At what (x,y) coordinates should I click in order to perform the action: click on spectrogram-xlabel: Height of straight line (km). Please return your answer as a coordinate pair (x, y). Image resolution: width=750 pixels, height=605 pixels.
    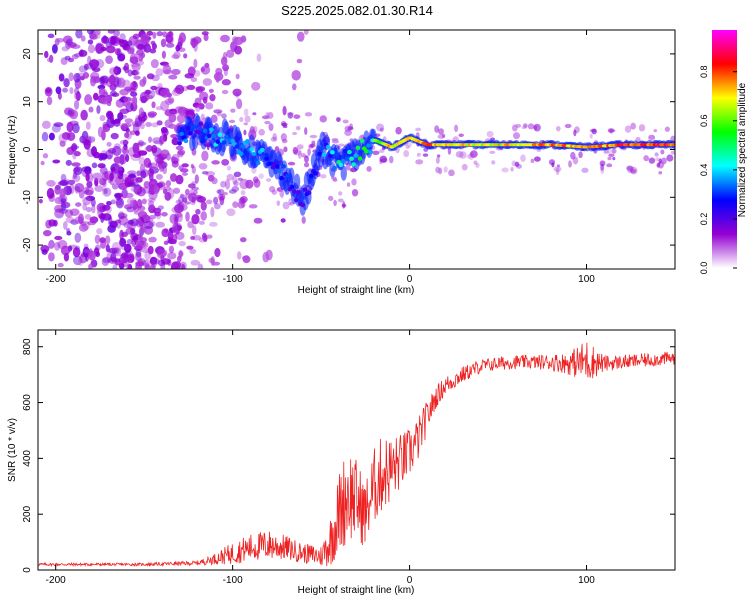
    Looking at the image, I should click on (356, 290).